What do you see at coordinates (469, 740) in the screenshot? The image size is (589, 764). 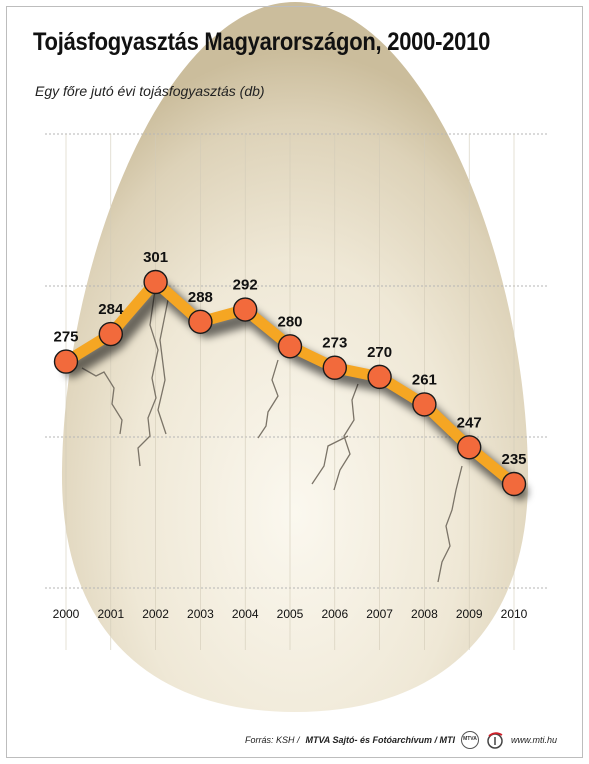 I see `mtva-logo: MTVA` at bounding box center [469, 740].